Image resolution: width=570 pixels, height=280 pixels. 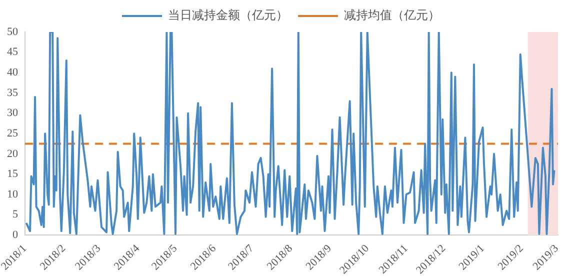 I want to click on y-tick-label: 10, so click(x=12, y=194).